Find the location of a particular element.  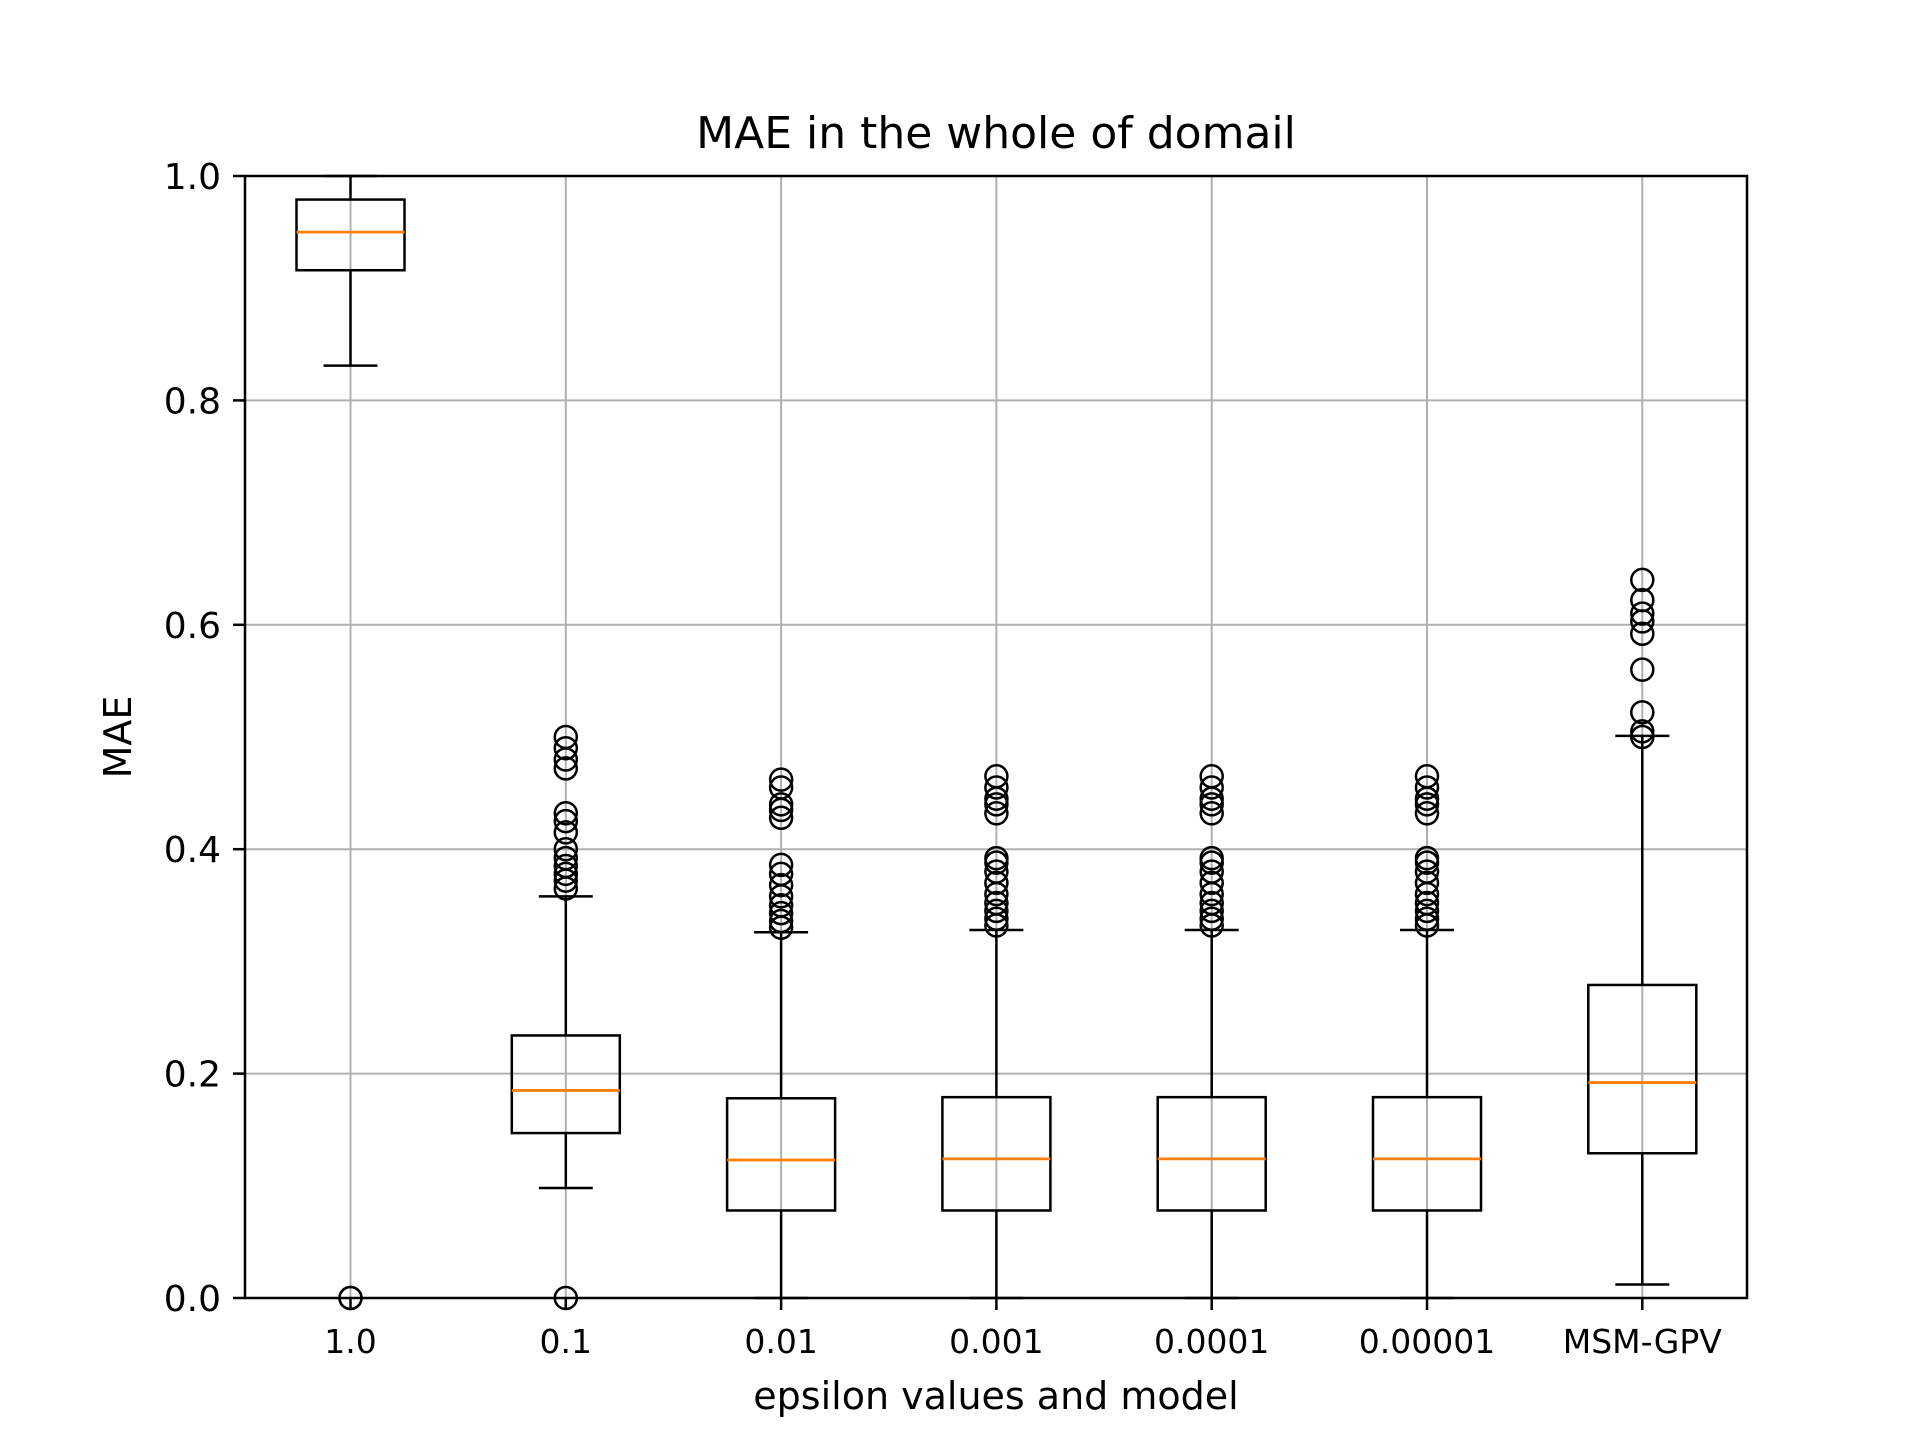

x-tick-label: 0.0001 is located at coordinates (1211, 1341).